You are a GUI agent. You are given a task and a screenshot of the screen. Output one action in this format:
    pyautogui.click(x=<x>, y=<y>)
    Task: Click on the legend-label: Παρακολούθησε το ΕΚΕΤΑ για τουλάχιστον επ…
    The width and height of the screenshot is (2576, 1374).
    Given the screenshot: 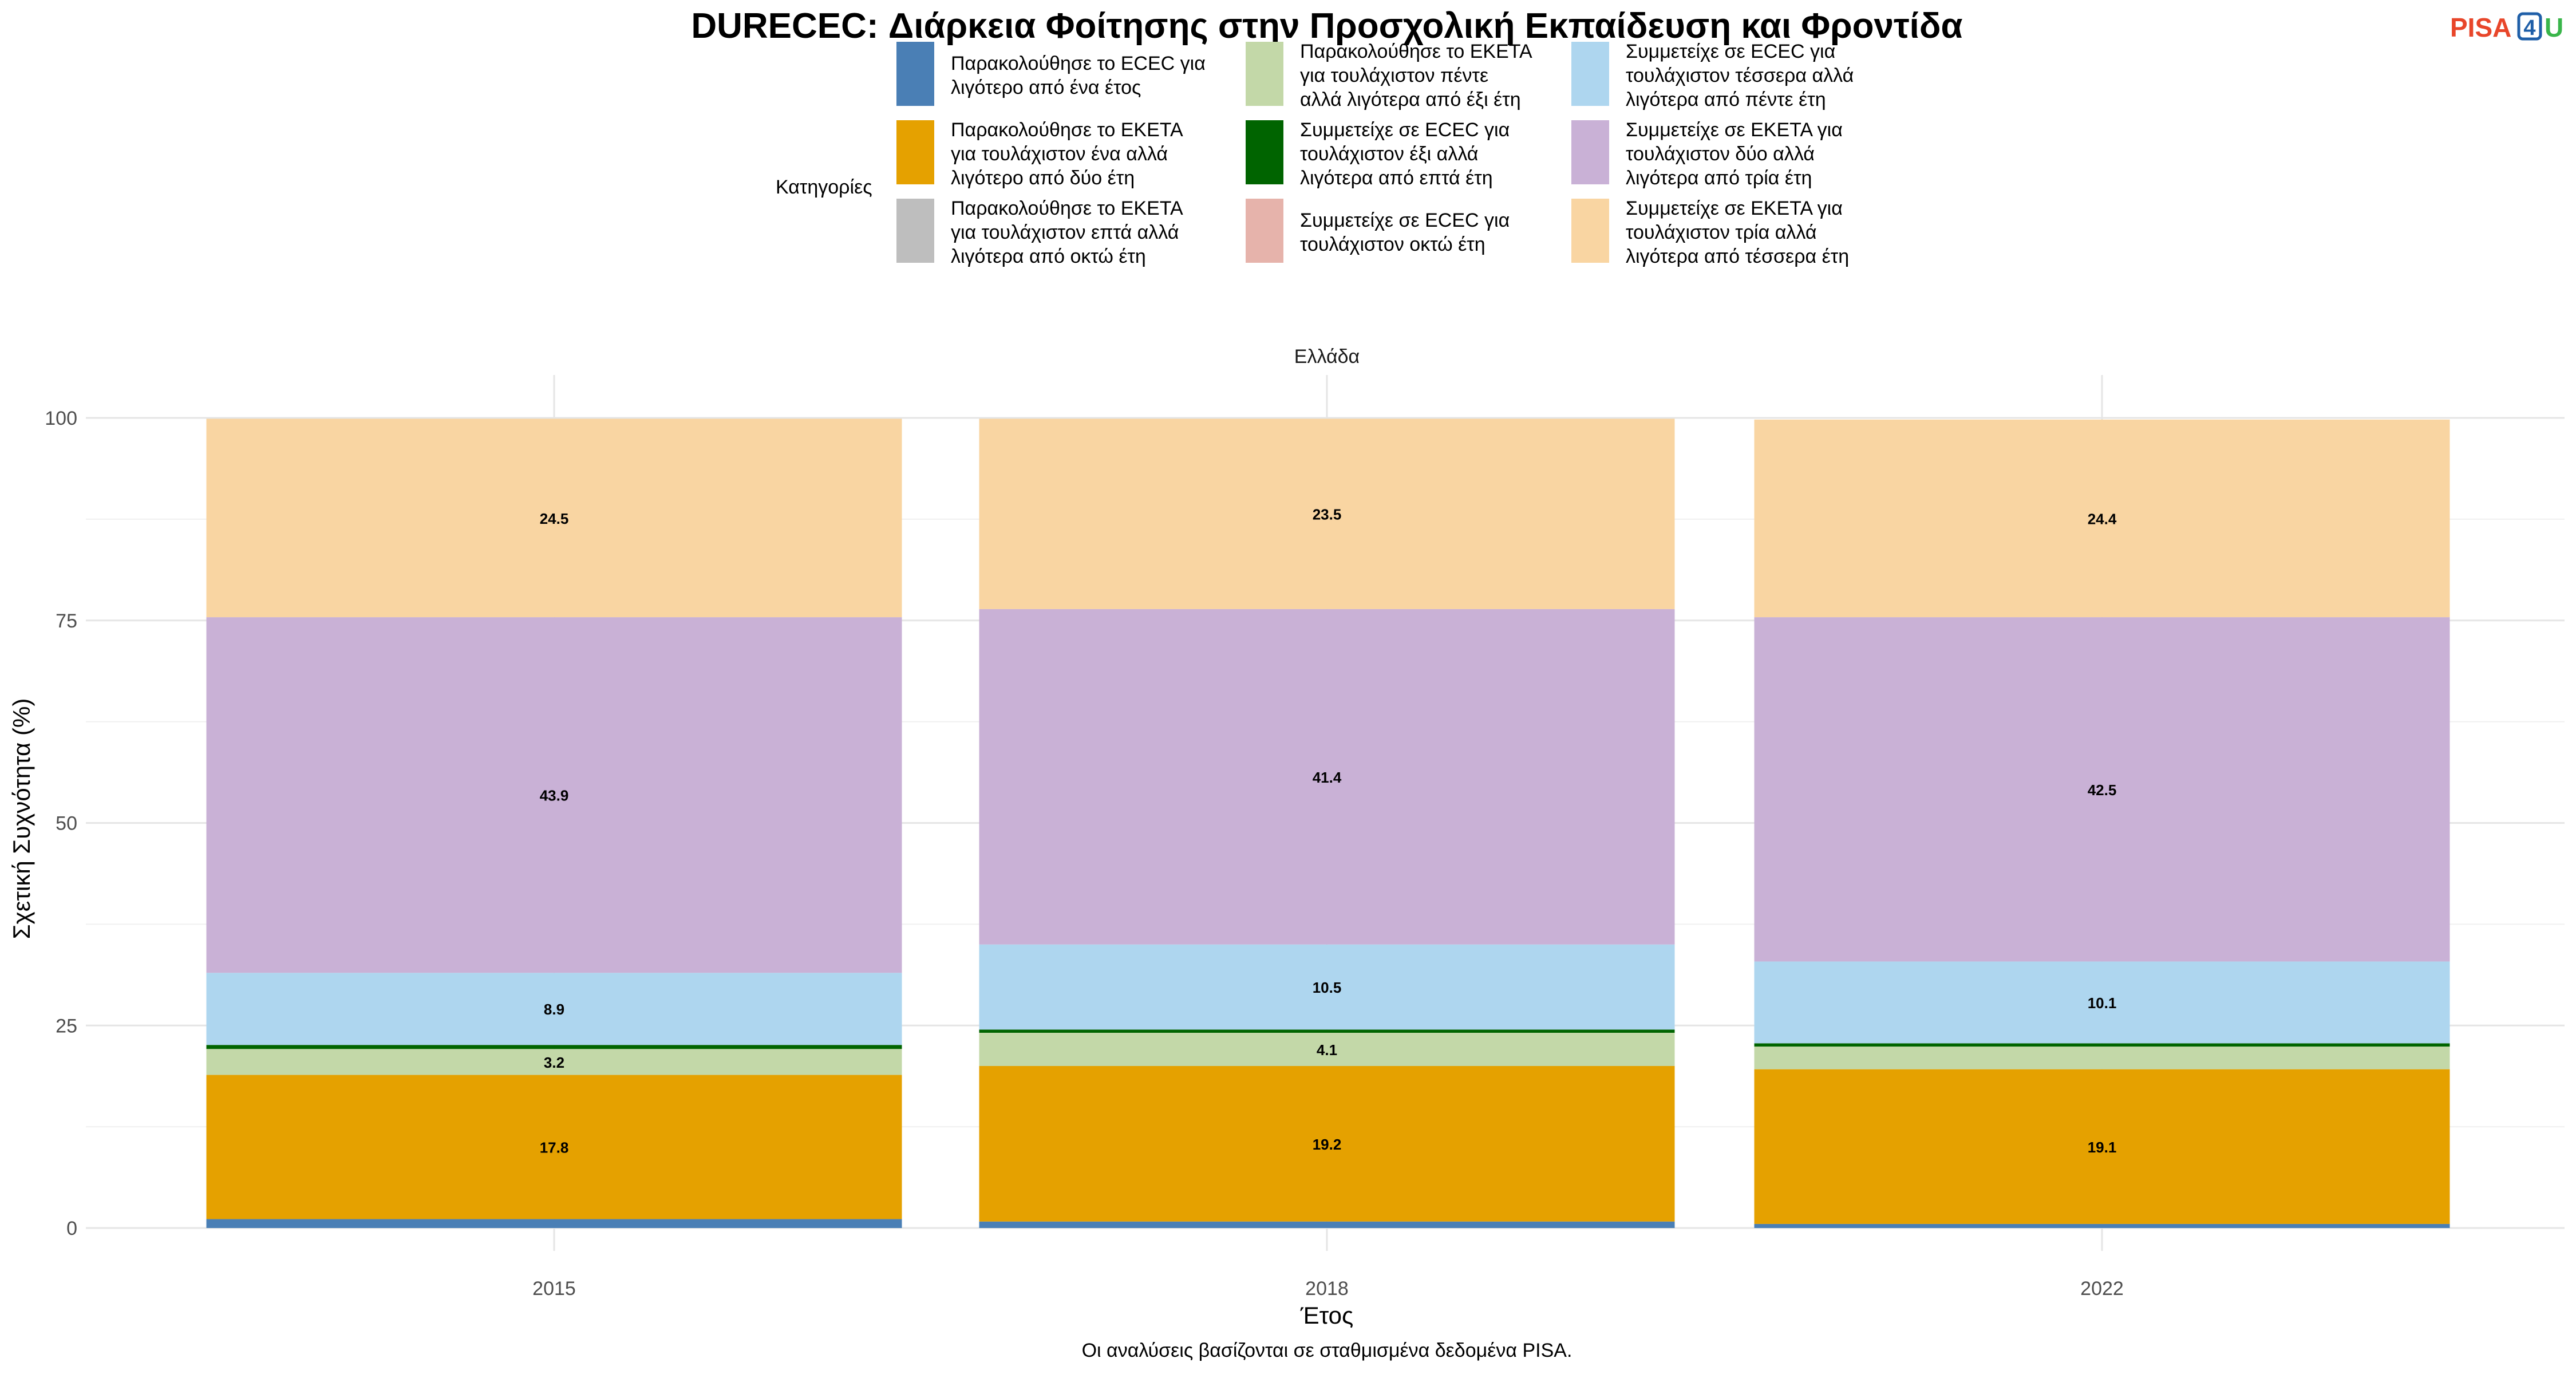 What is the action you would take?
    pyautogui.click(x=1067, y=232)
    